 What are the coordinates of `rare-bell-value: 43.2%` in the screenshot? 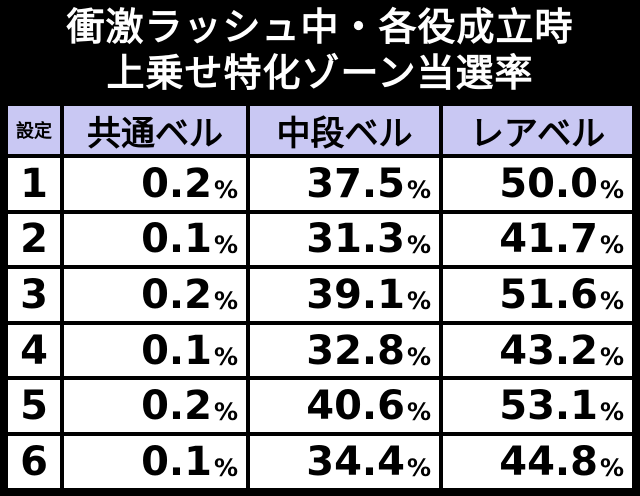 It's located at (537, 350).